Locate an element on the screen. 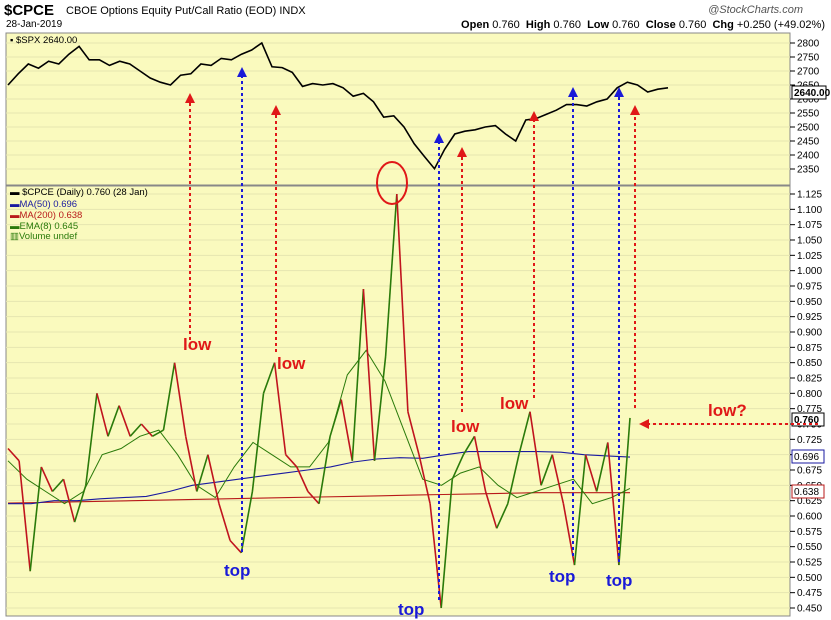 This screenshot has width=831, height=620. legend-cpce: ▬ $CPCE (Daily) 0.760 (28 Jan) is located at coordinates (79, 192).